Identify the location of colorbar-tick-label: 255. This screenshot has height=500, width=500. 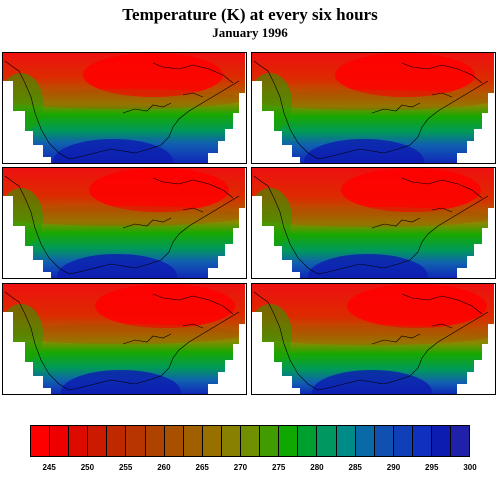
(125, 467).